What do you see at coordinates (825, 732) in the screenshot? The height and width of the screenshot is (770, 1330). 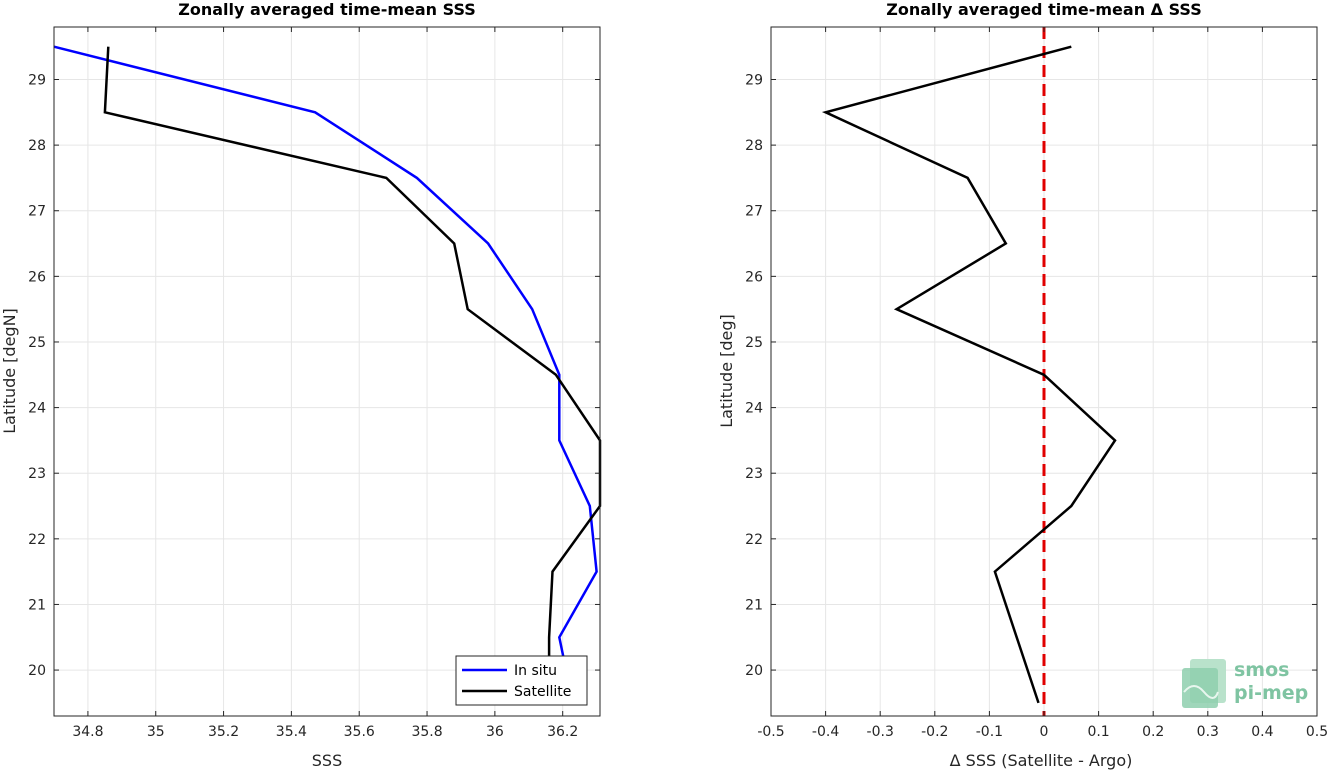 I see `x-tick-label: -0.4` at bounding box center [825, 732].